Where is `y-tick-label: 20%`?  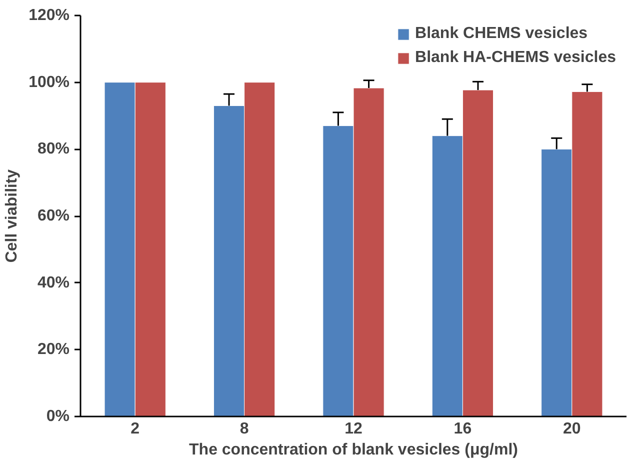 y-tick-label: 20% is located at coordinates (53, 349).